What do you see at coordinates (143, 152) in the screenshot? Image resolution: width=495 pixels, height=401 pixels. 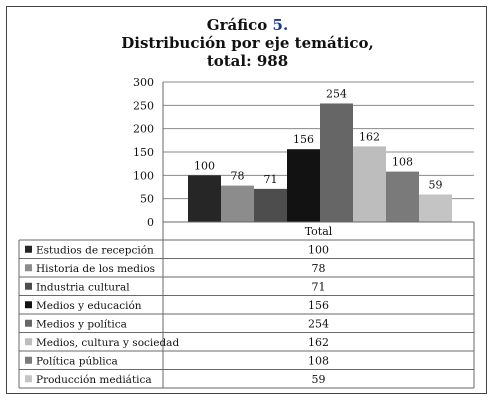 I see `y-tick-label: 150` at bounding box center [143, 152].